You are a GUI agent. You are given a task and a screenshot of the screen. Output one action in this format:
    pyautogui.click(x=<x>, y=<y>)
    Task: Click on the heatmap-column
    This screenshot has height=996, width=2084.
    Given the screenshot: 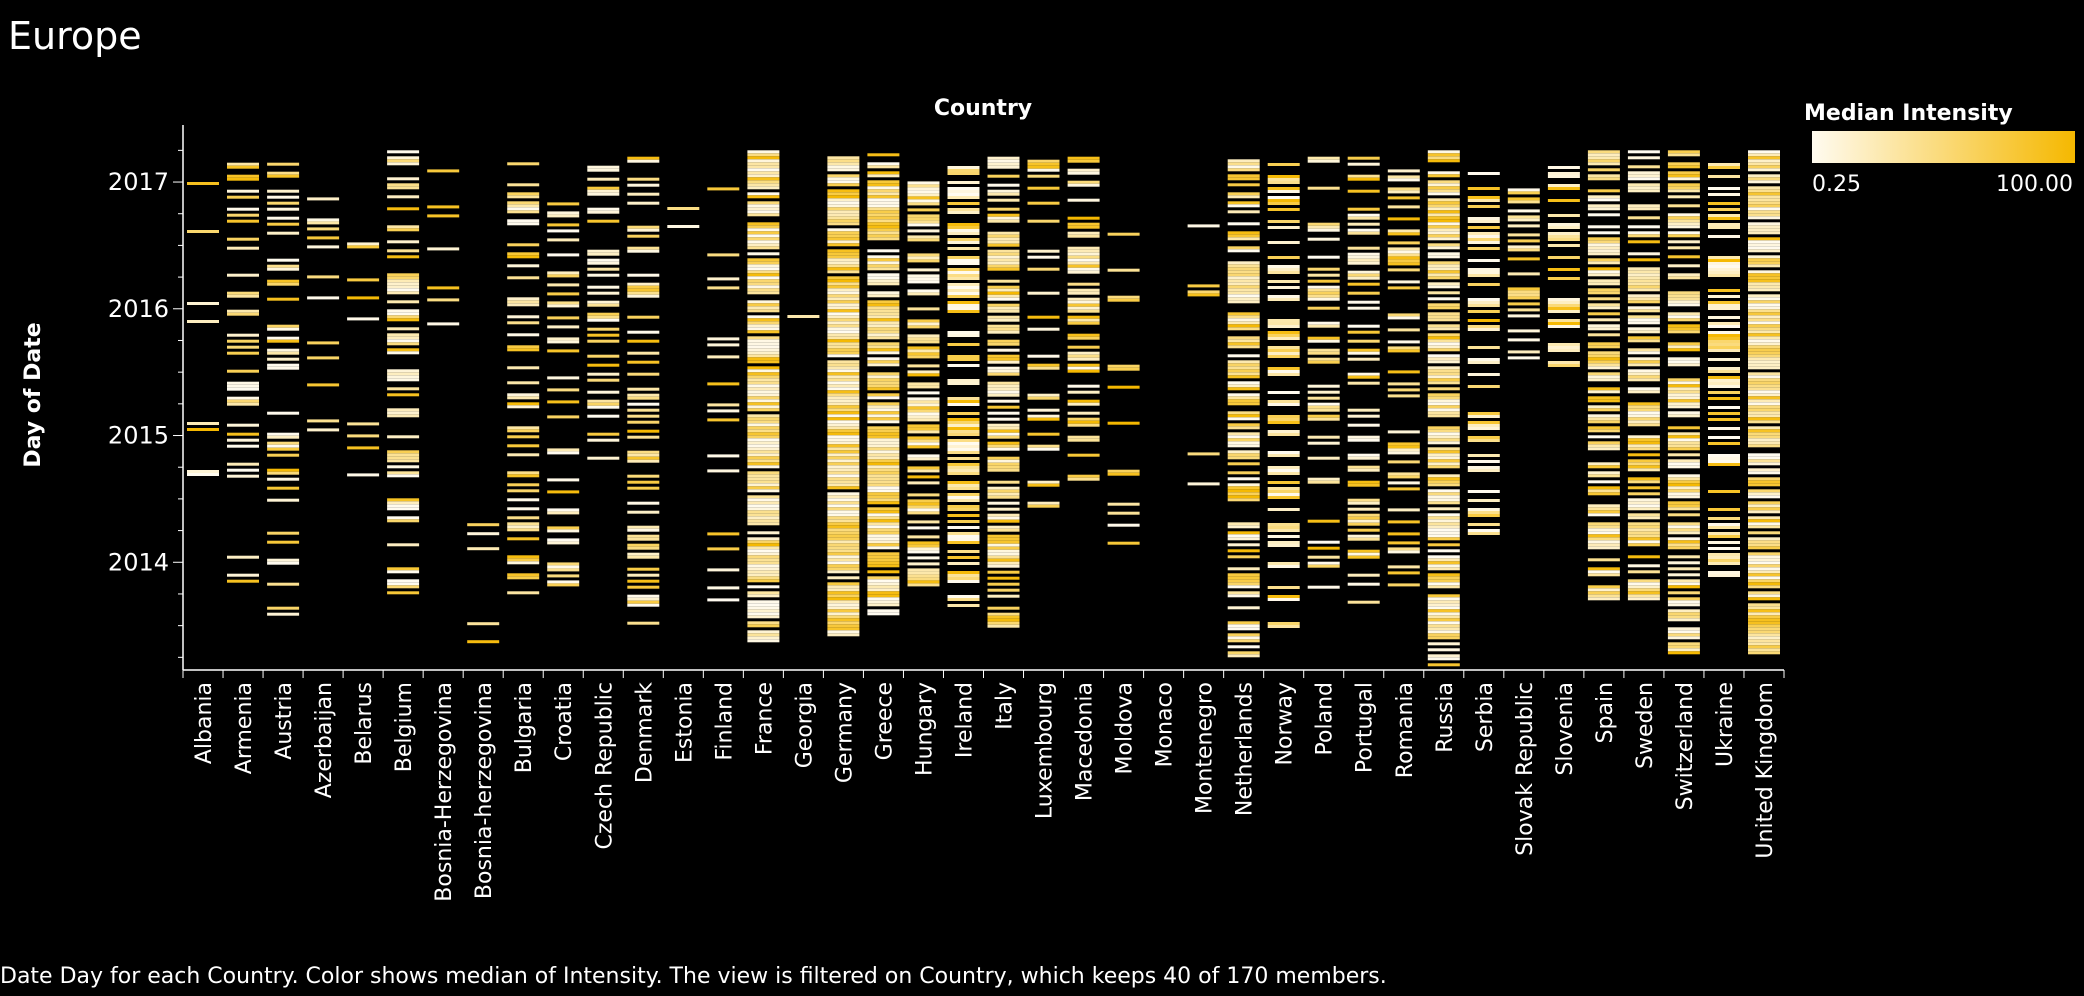 What is the action you would take?
    pyautogui.click(x=1083, y=318)
    